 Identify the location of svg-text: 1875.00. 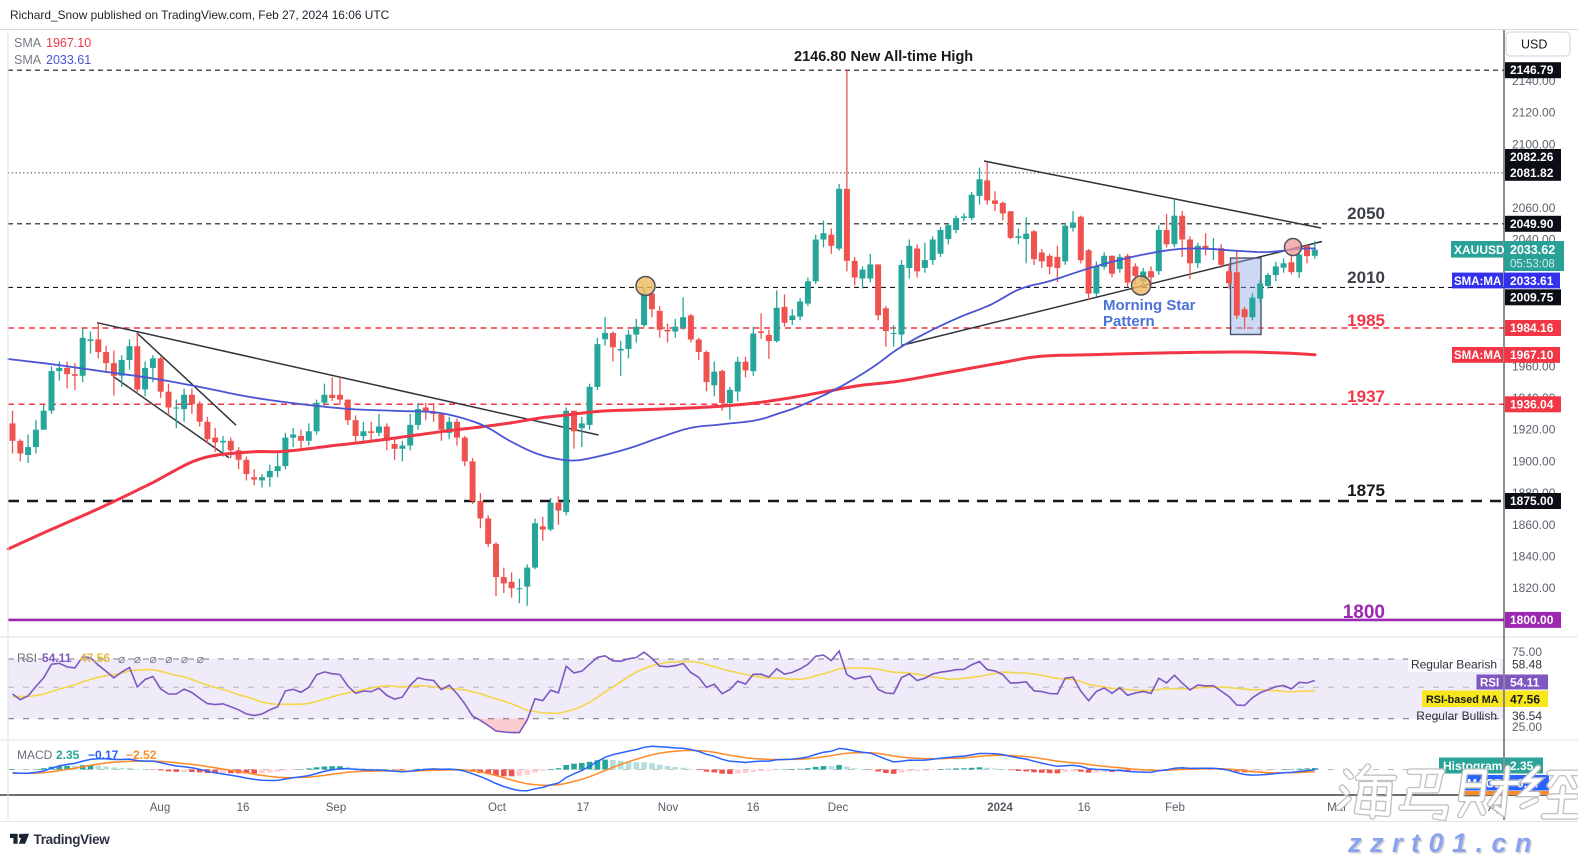
(1532, 501).